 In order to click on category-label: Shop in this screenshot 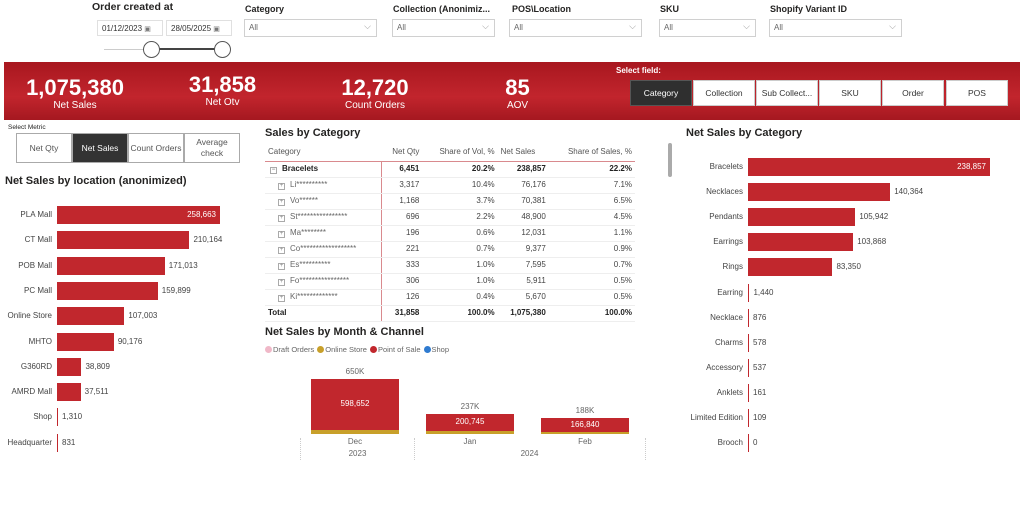, I will do `click(42, 417)`.